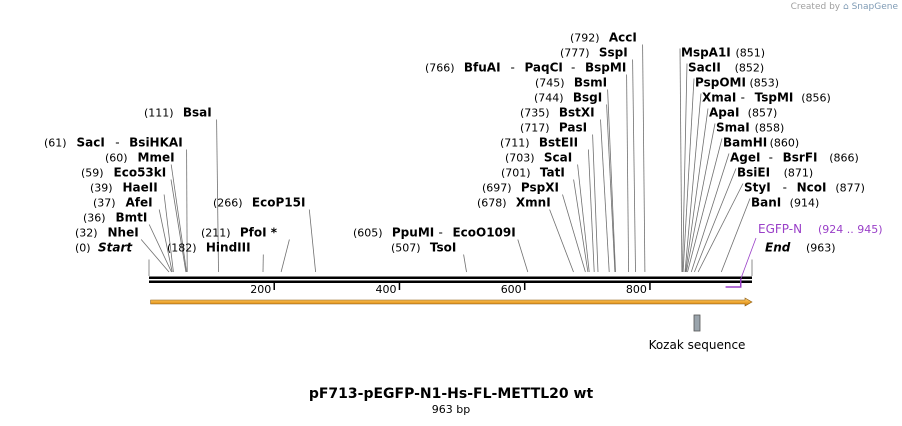  I want to click on site-bani: BanI (914), so click(785, 203).